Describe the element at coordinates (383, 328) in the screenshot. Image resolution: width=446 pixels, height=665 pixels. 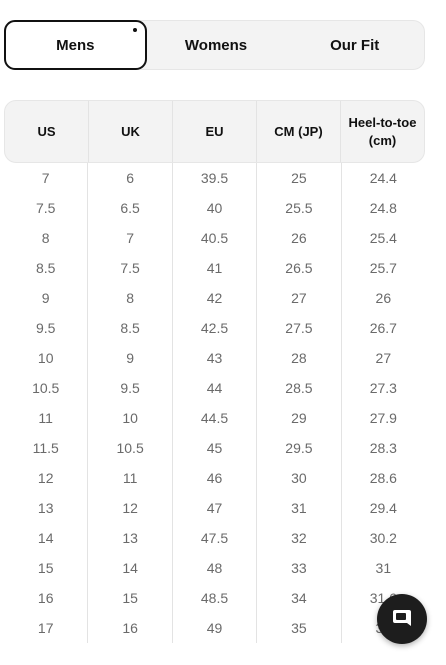
I see `cell-heel-to-toe: 26.7` at that location.